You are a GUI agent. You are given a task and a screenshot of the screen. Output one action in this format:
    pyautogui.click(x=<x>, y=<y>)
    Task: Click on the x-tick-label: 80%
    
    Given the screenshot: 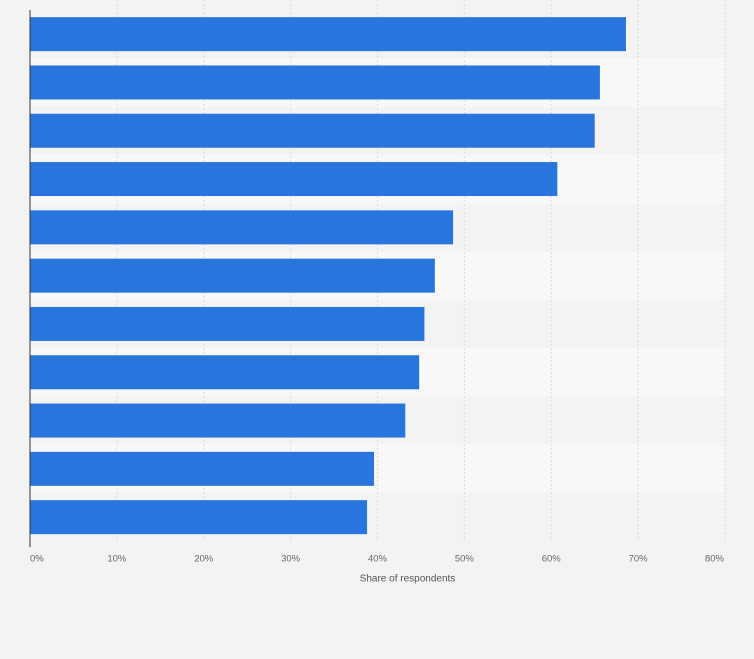 What is the action you would take?
    pyautogui.click(x=715, y=558)
    